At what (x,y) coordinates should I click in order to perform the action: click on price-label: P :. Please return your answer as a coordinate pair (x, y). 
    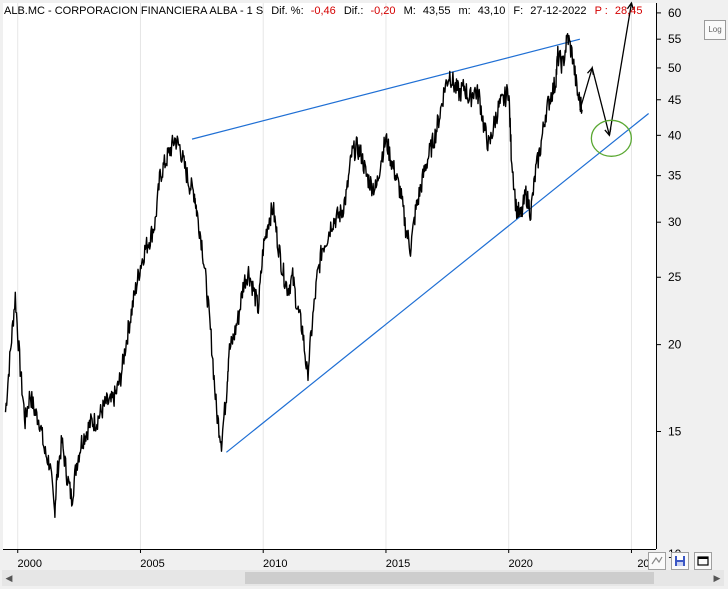
    Looking at the image, I should click on (601, 11).